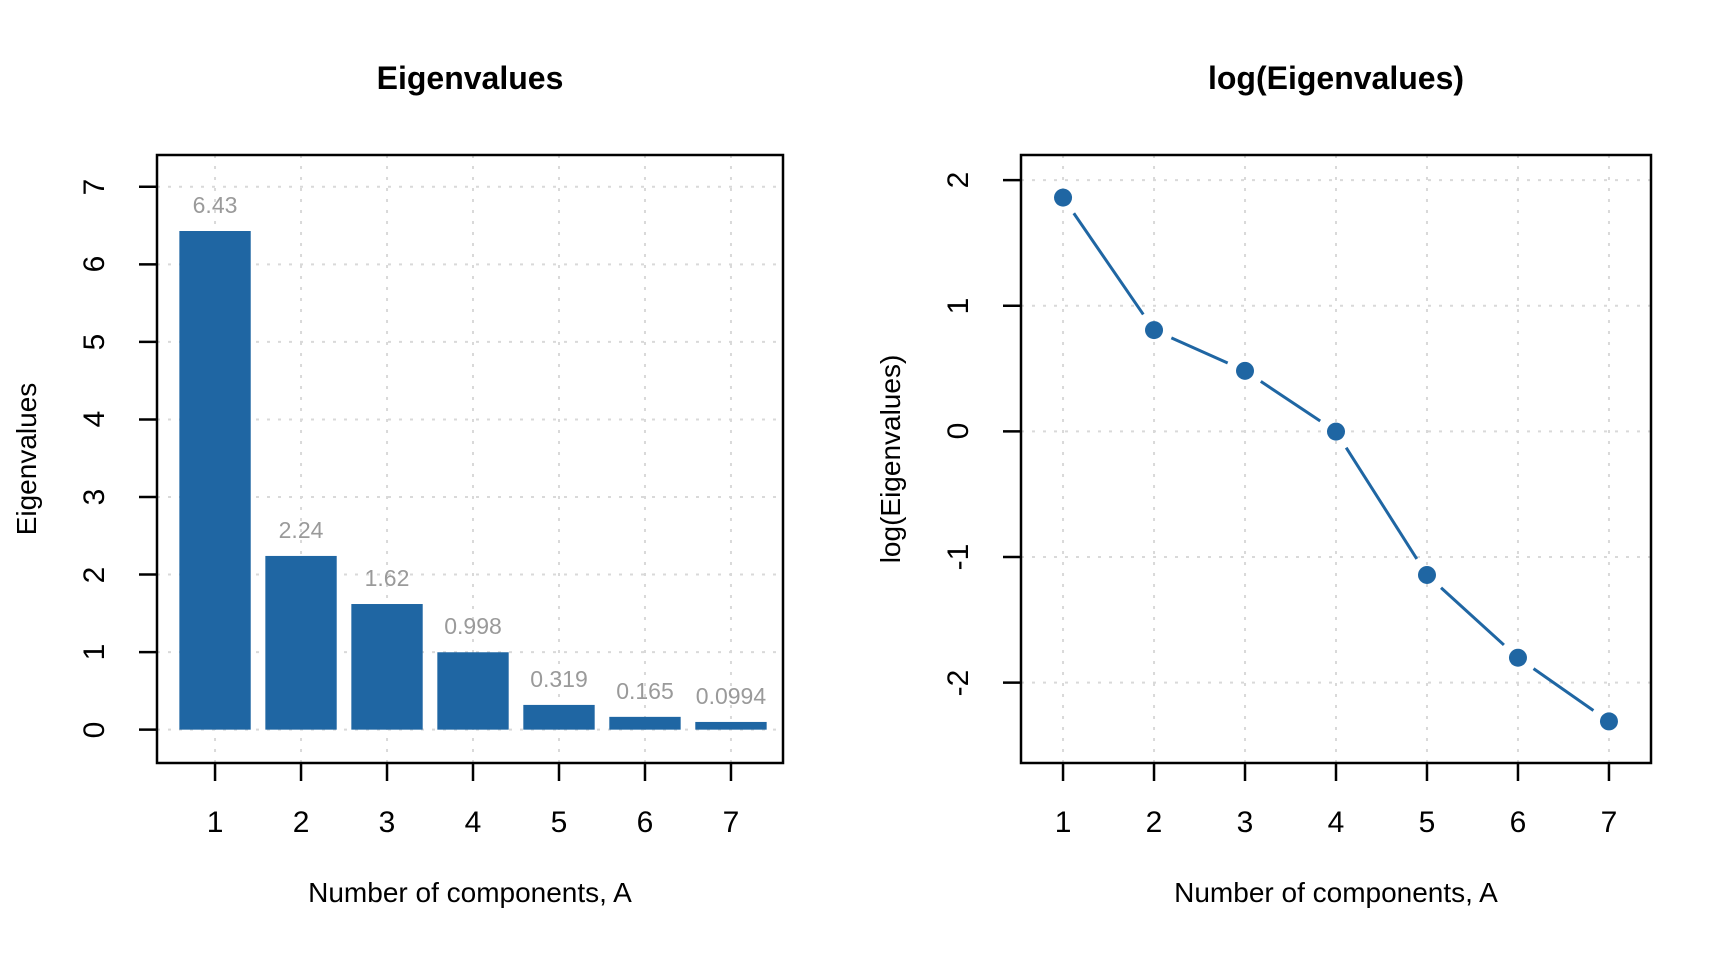 The width and height of the screenshot is (1728, 960). I want to click on y-tick-label: 3, so click(94, 497).